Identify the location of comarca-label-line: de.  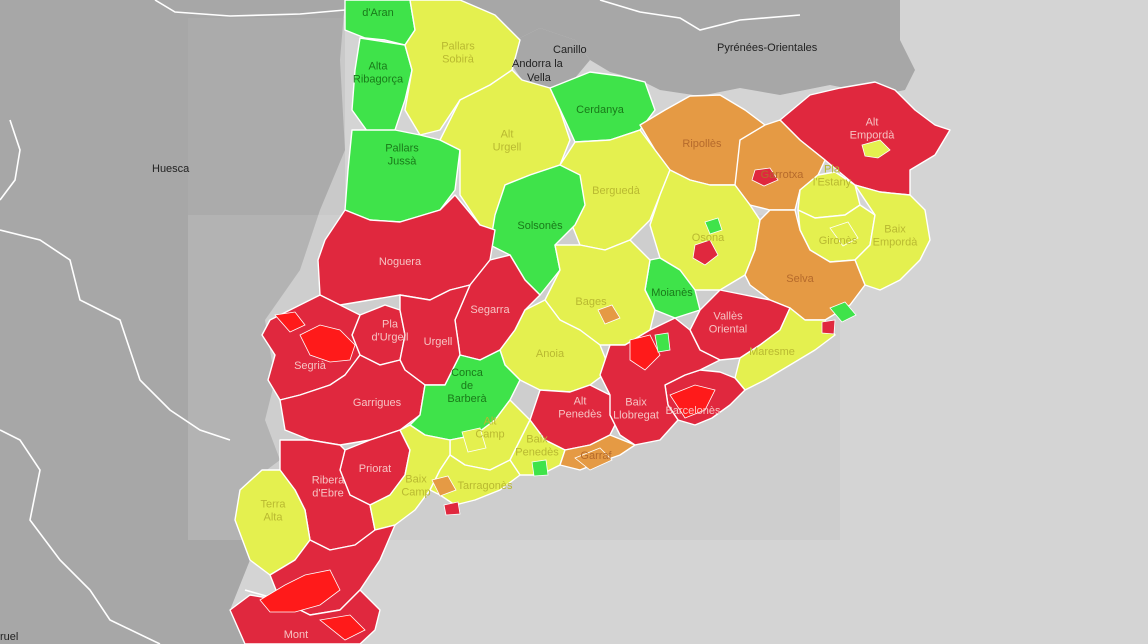
(467, 386).